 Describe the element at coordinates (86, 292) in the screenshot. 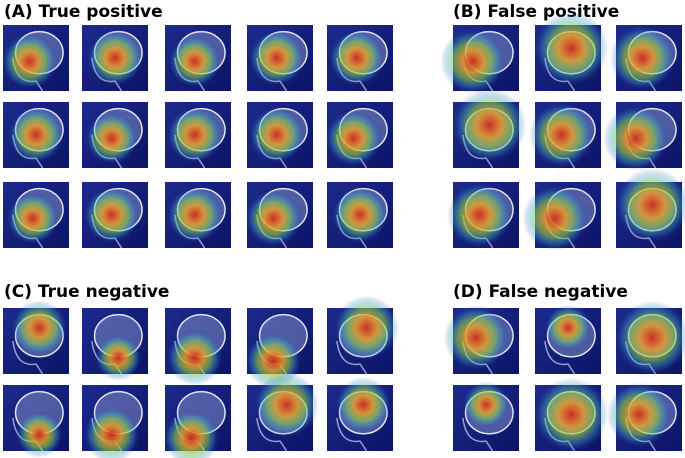

I see `panel-label: (C) True negative` at that location.